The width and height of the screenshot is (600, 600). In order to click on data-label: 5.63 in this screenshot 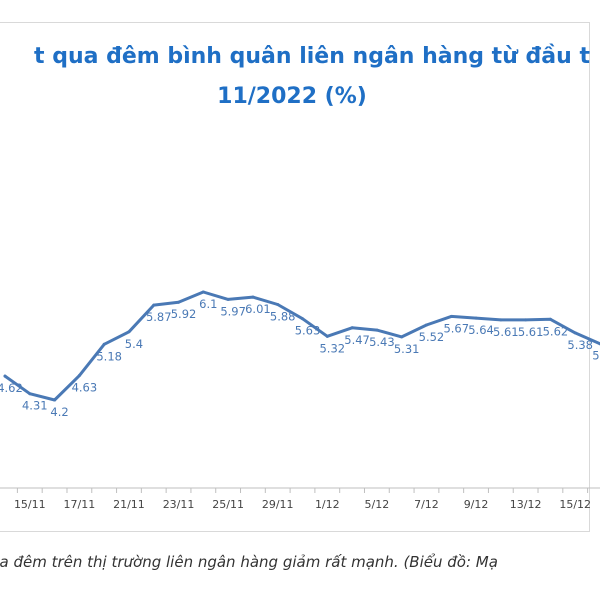, I will do `click(308, 331)`.